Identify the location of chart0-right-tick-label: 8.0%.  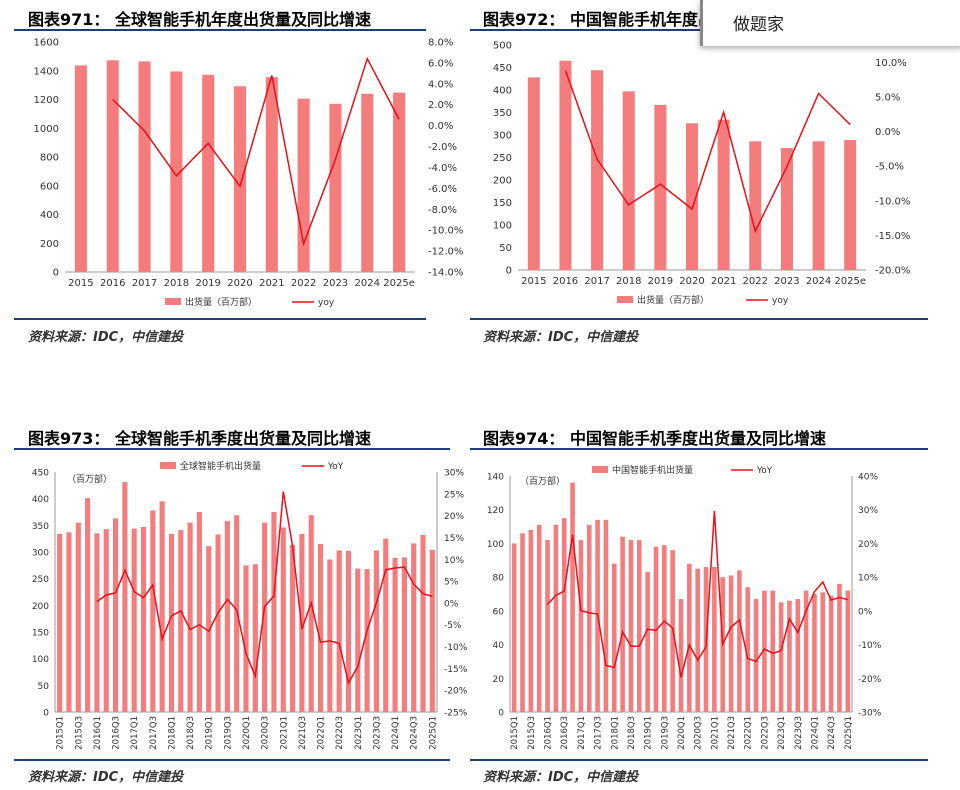
(440, 43).